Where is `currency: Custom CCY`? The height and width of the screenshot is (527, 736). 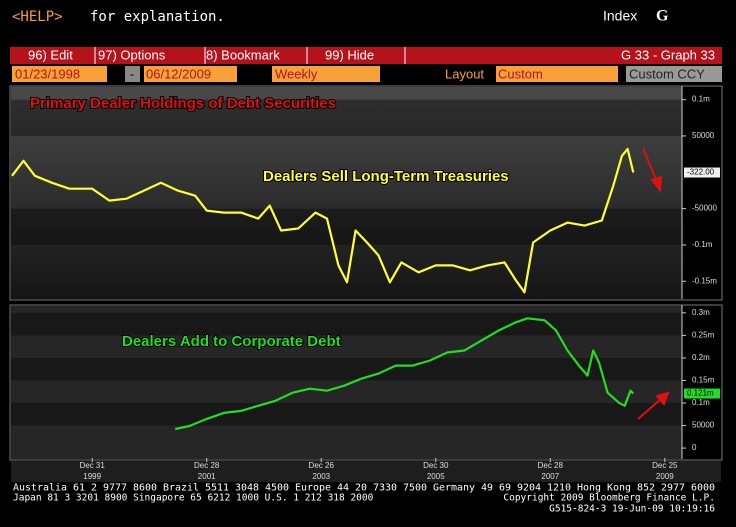
currency: Custom CCY is located at coordinates (667, 73).